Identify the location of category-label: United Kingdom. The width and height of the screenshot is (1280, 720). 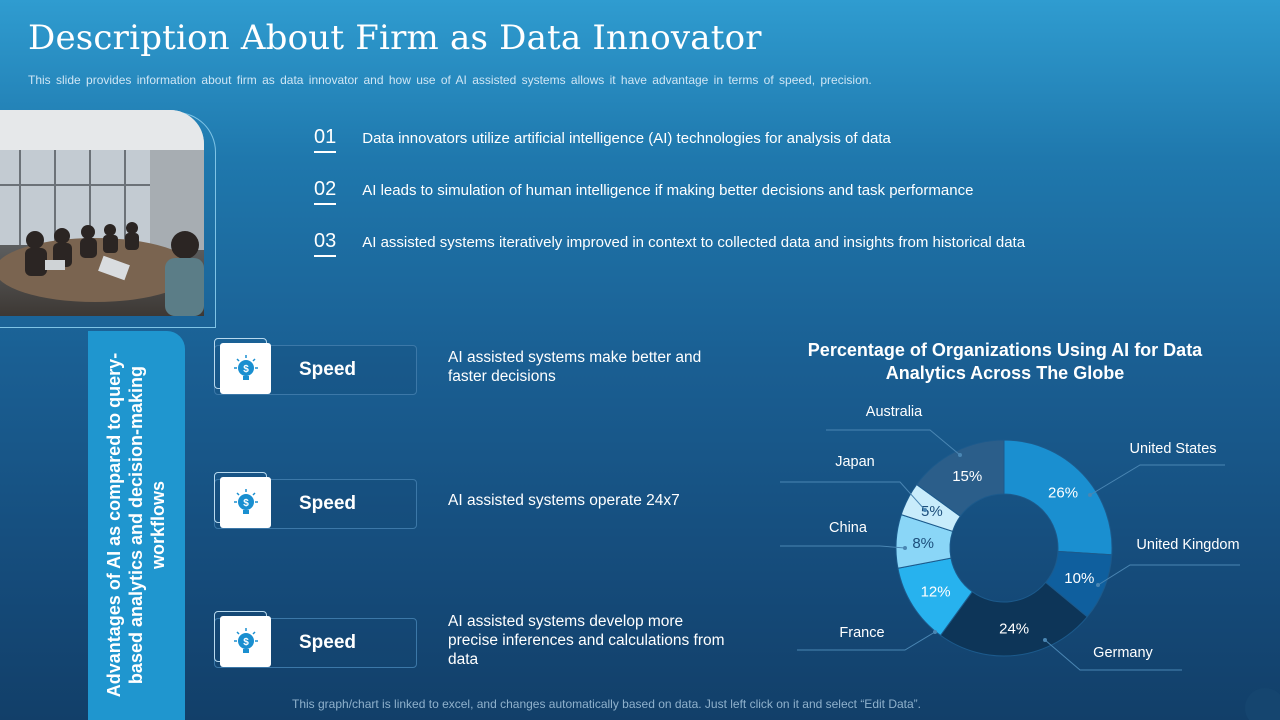
(1187, 545).